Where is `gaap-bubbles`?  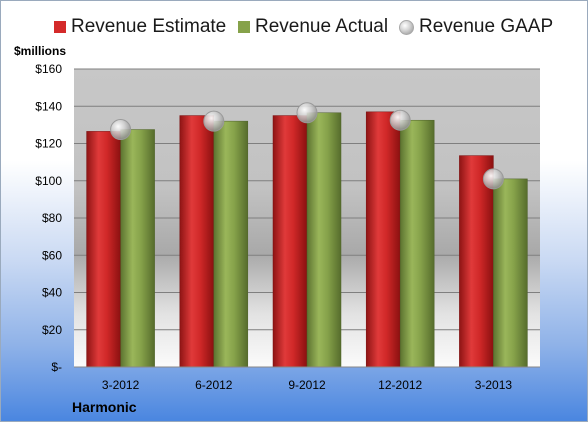
gaap-bubbles is located at coordinates (307, 146).